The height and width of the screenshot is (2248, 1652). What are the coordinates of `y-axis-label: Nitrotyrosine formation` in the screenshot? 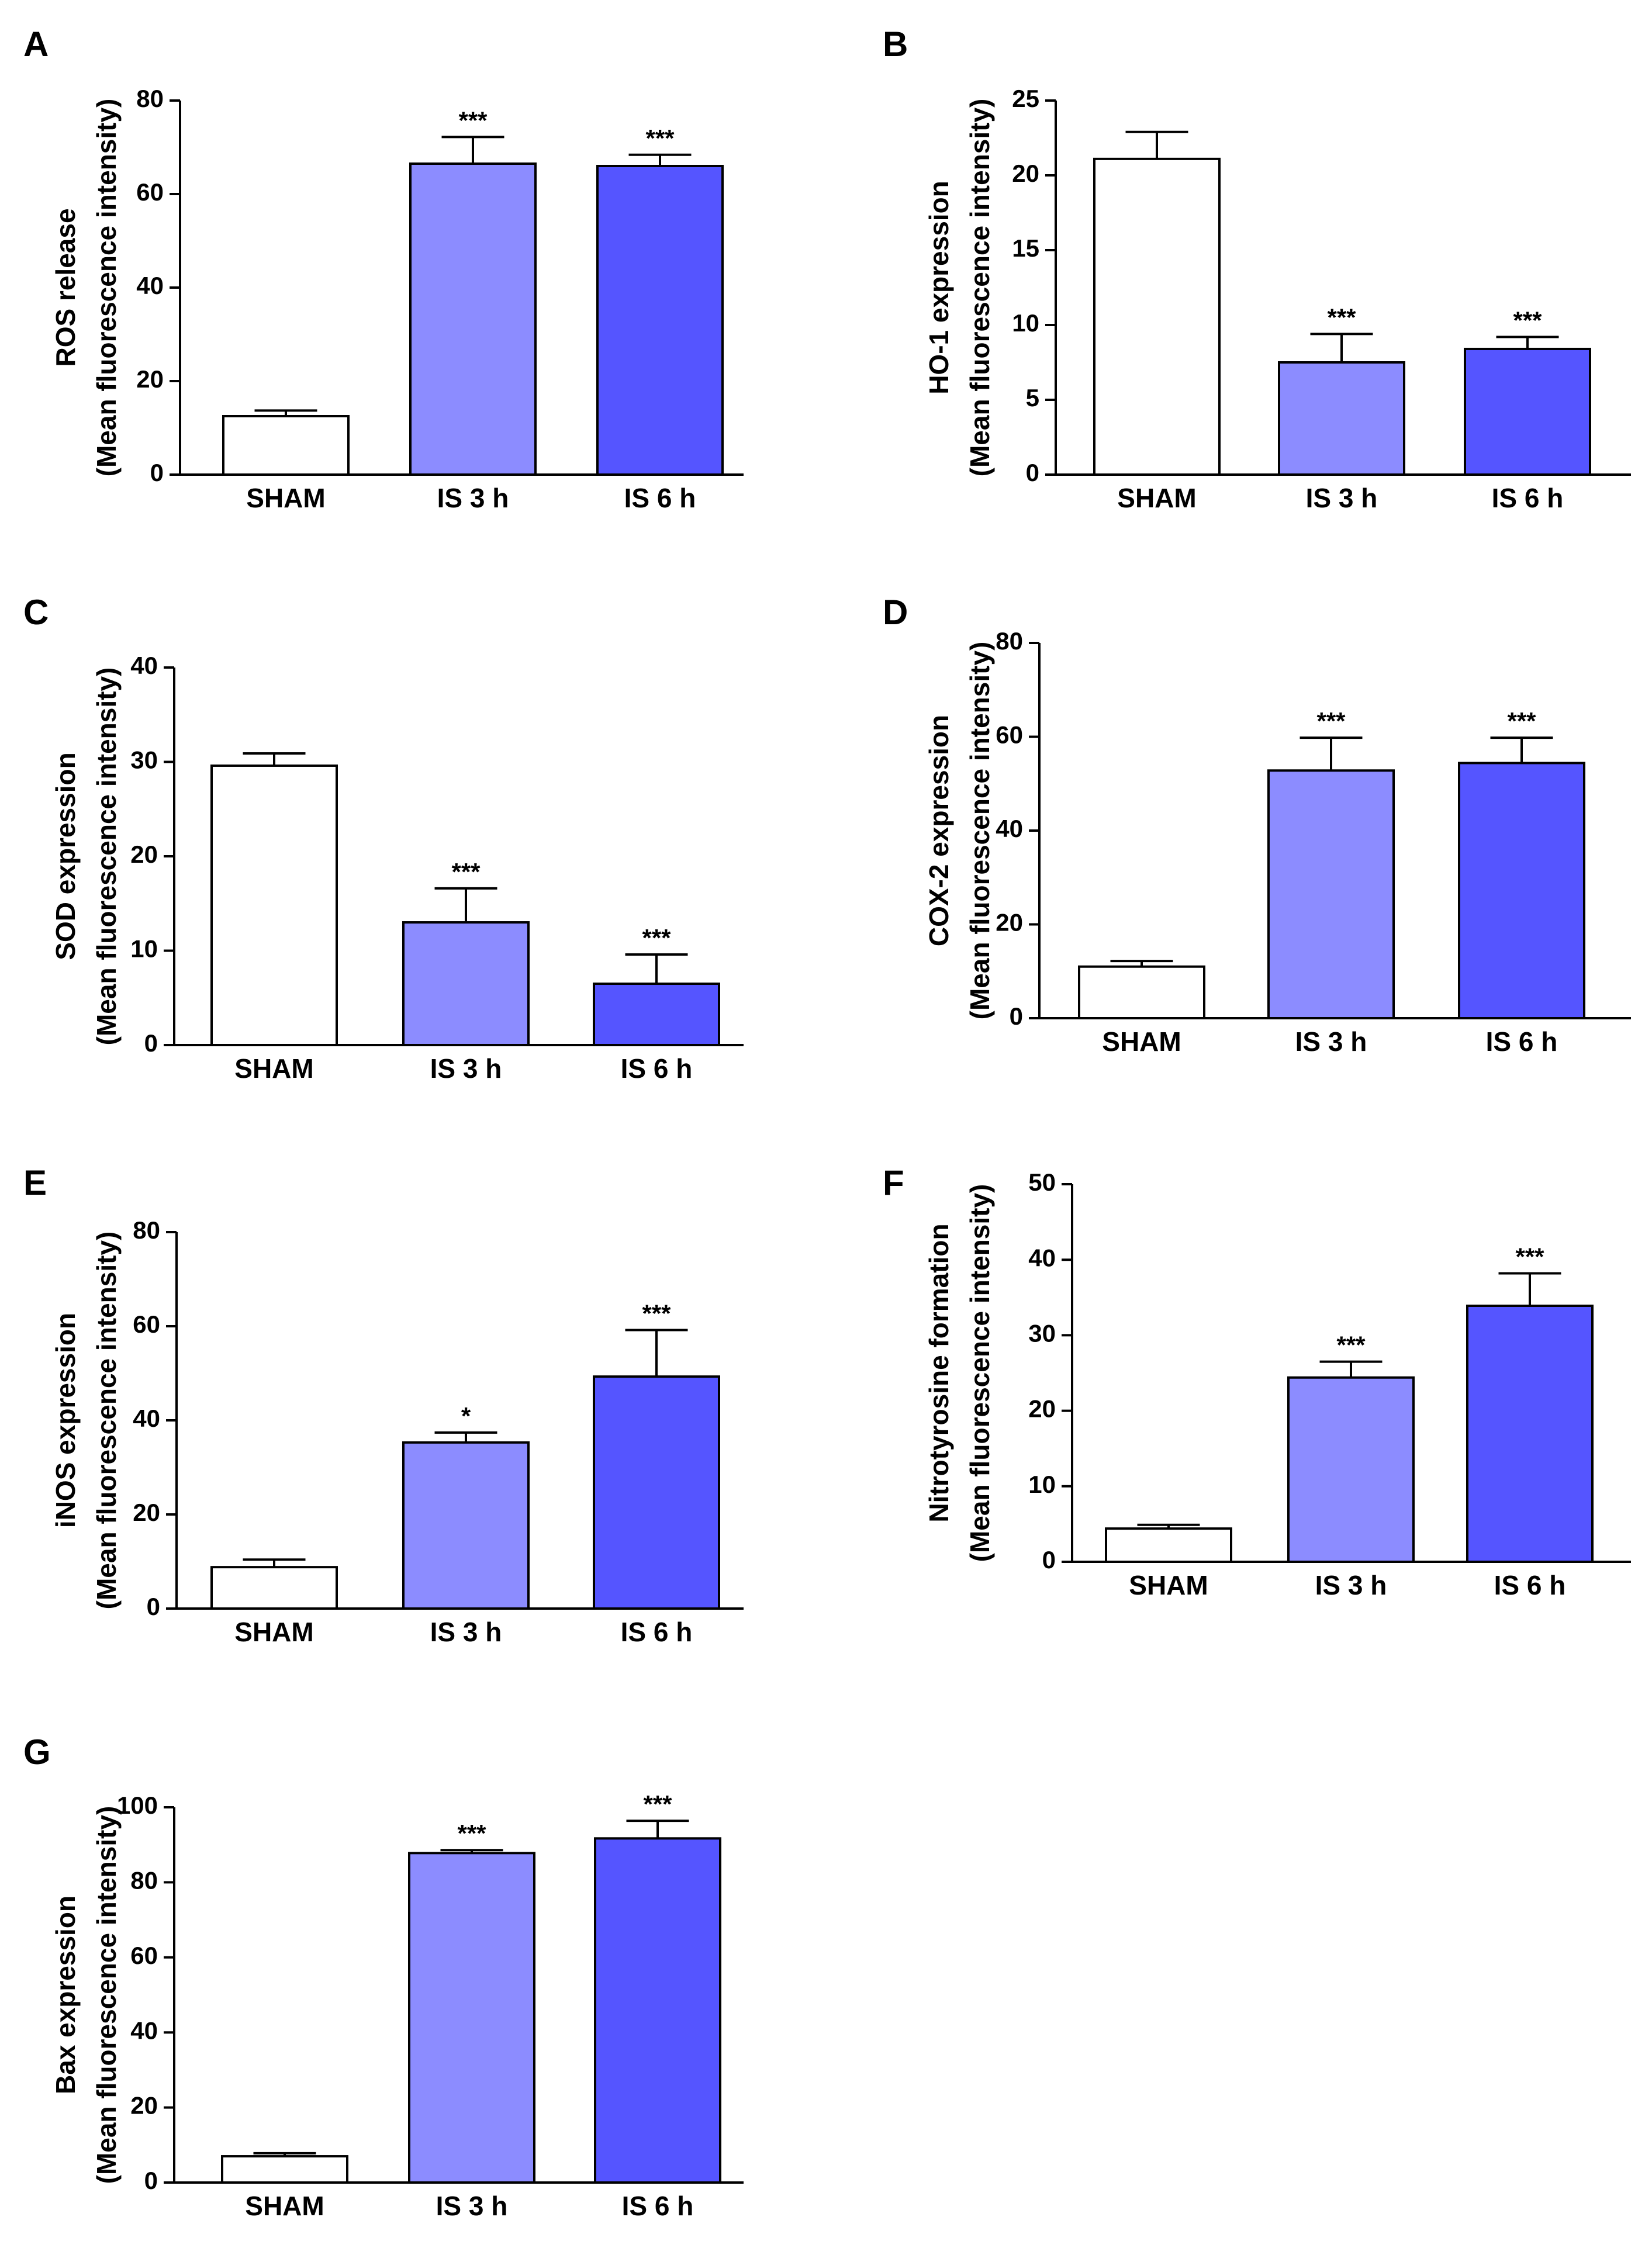 It's located at (939, 1373).